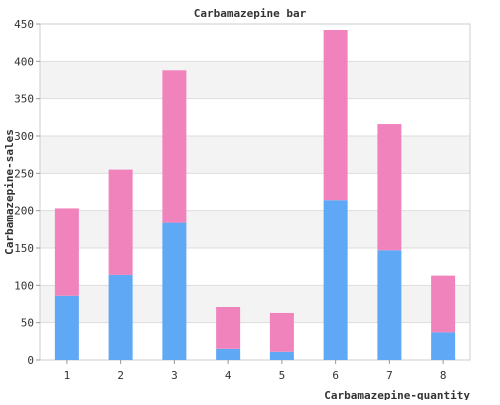  I want to click on x-tick-label: 4, so click(228, 375).